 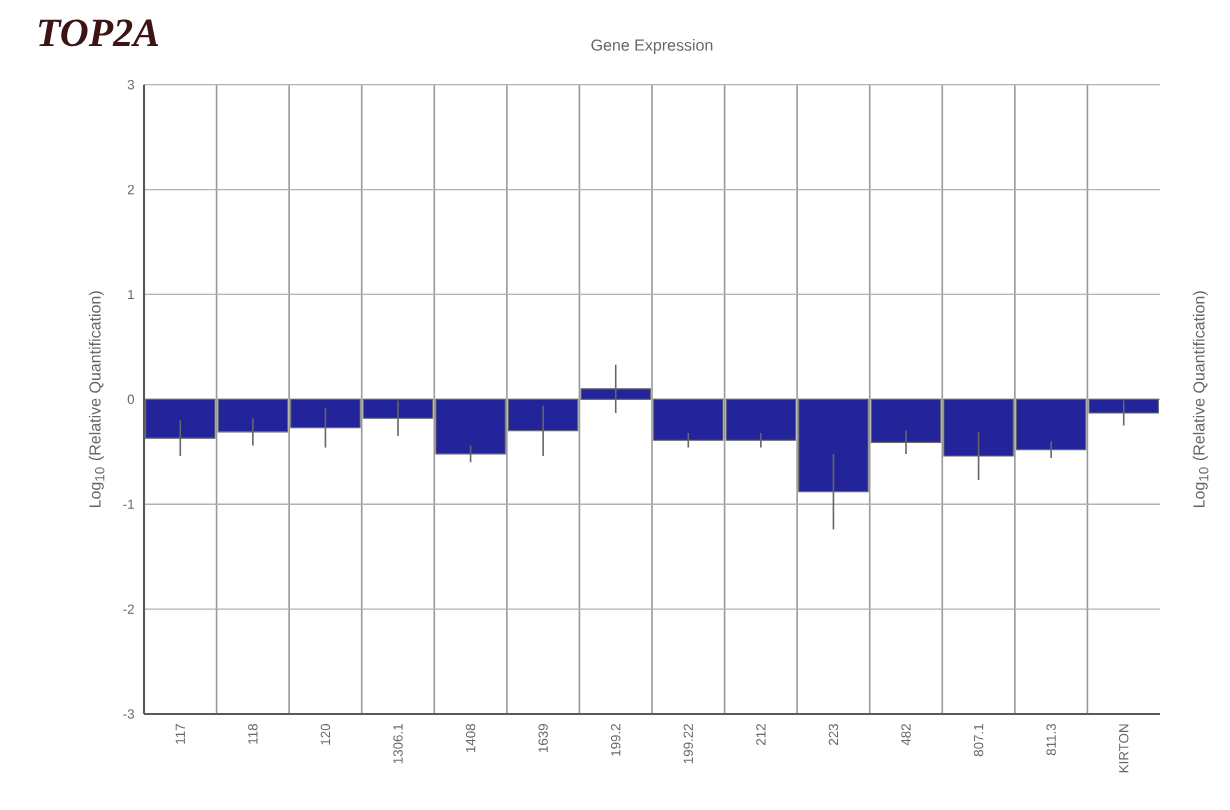 What do you see at coordinates (652, 46) in the screenshot?
I see `chart-subtitle: Gene Expression` at bounding box center [652, 46].